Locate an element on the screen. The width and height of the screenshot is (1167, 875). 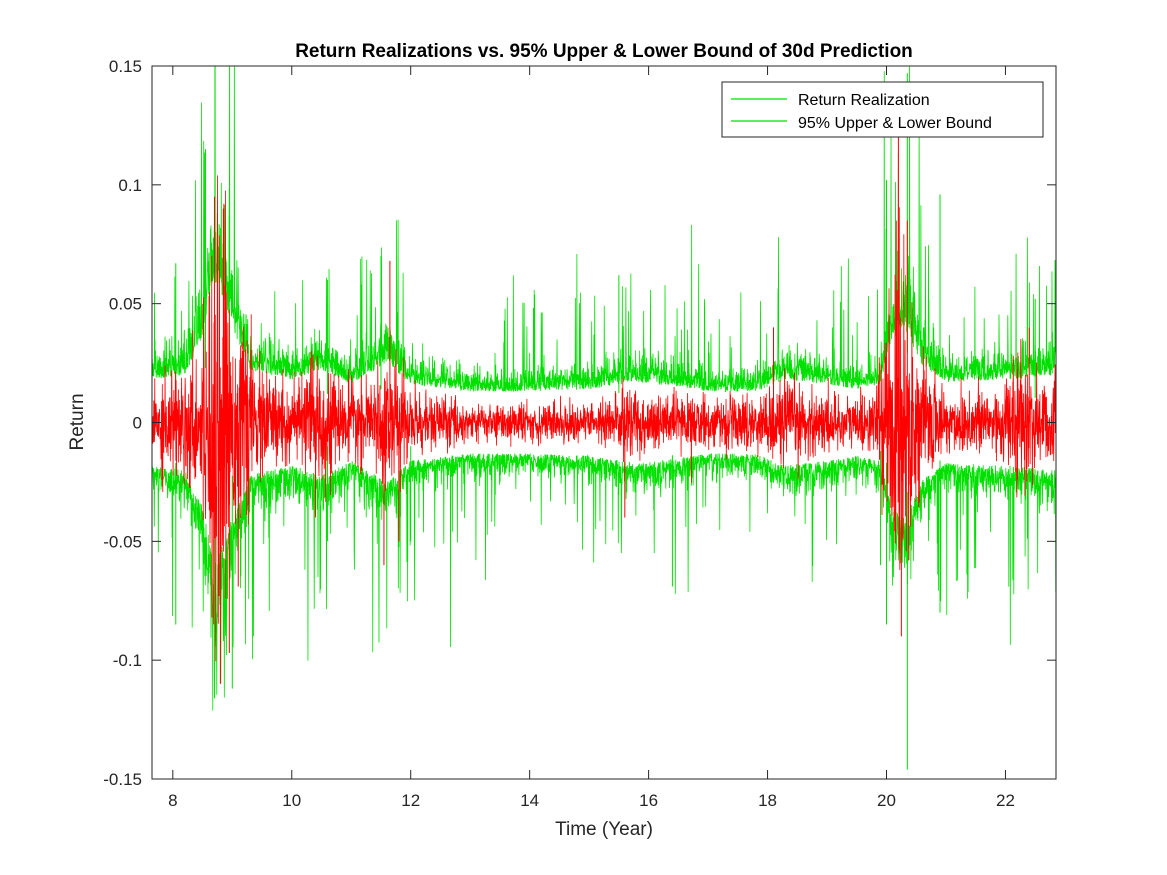
y-tick-label: 0 is located at coordinates (137, 423).